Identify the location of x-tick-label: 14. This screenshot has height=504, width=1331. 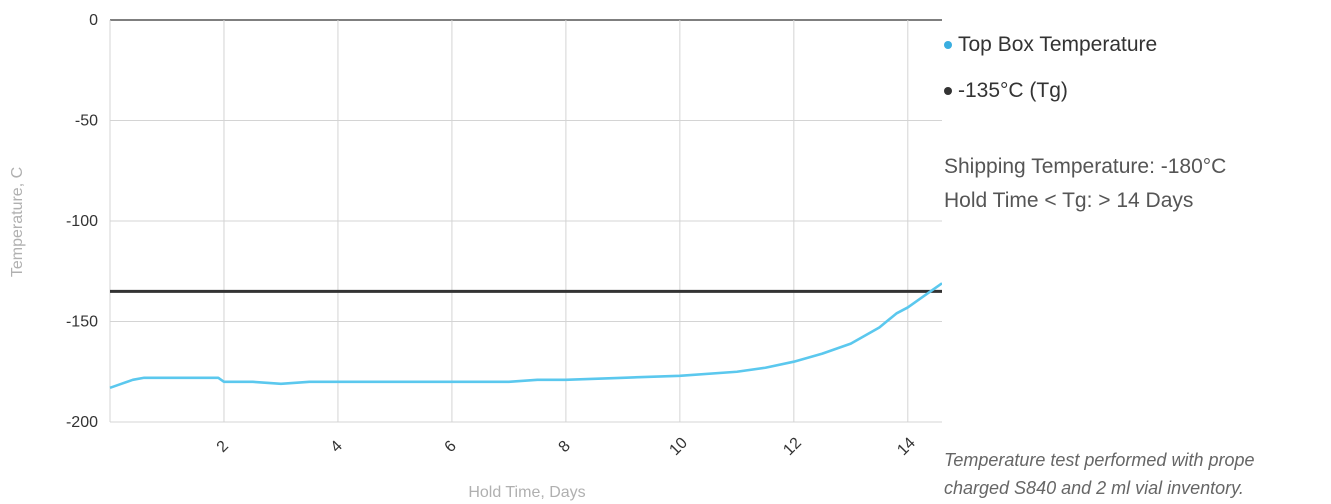
(906, 446).